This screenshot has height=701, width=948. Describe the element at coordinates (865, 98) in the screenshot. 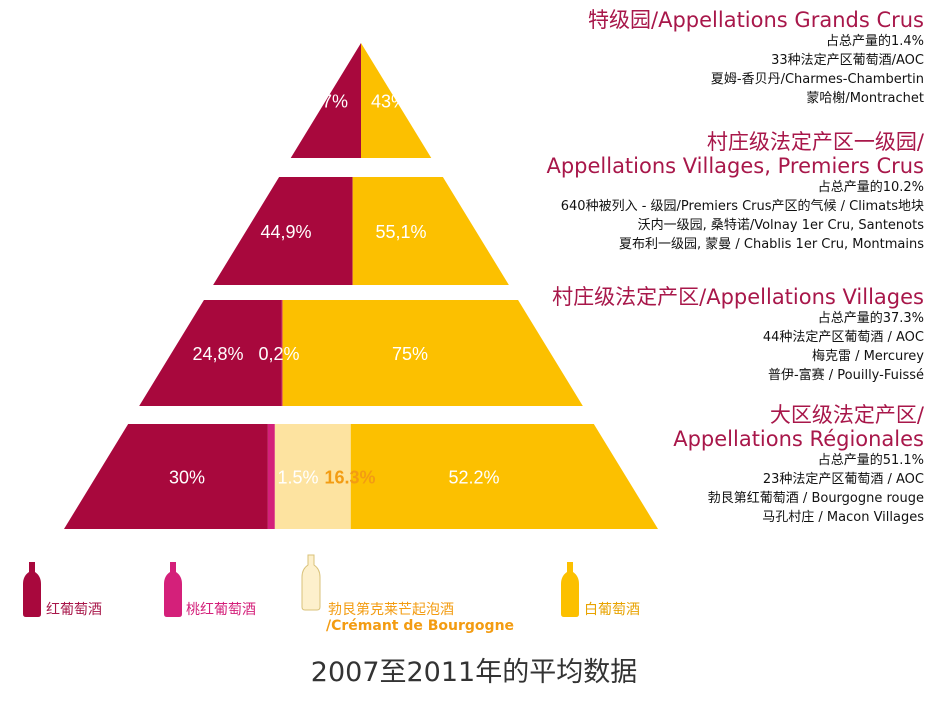

I see `tier-1-detail-4: 蒙哈榭/Montrachet` at that location.